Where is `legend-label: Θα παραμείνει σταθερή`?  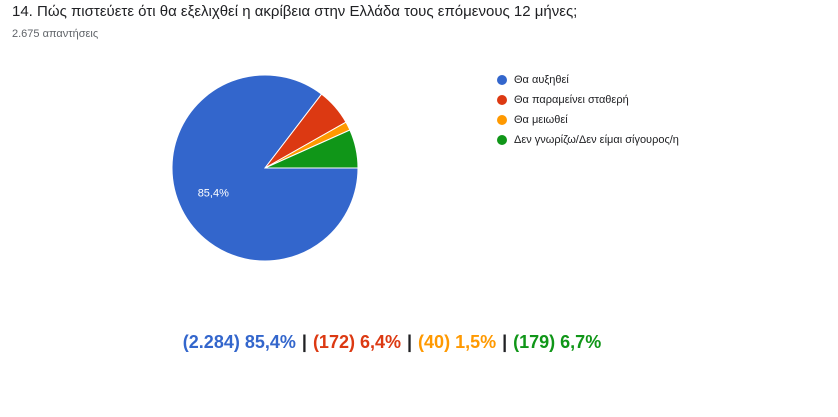
legend-label: Θα παραμείνει σταθερή is located at coordinates (571, 100).